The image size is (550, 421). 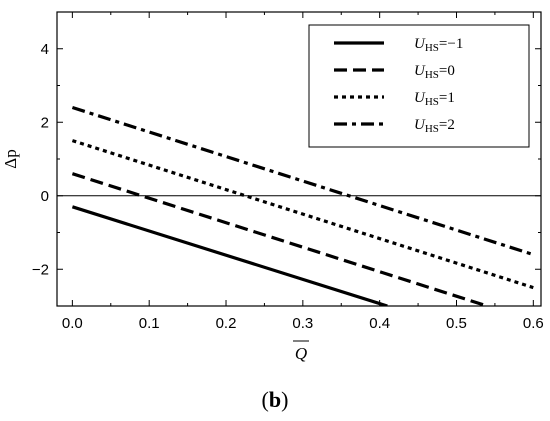 What do you see at coordinates (72, 323) in the screenshot?
I see `x-tick-label: 0.0` at bounding box center [72, 323].